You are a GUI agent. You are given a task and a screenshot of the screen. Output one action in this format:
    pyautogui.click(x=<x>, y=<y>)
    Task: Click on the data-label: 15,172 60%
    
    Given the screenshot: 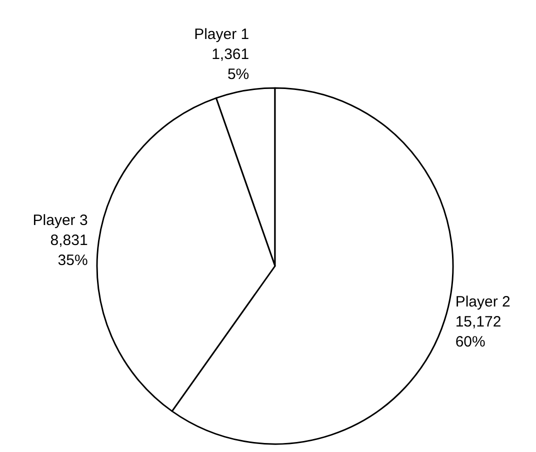 What is the action you would take?
    pyautogui.click(x=478, y=331)
    